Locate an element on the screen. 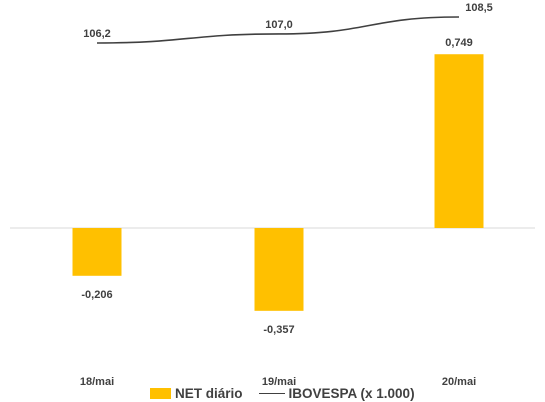  legend-bar-label: NET diário is located at coordinates (209, 393).